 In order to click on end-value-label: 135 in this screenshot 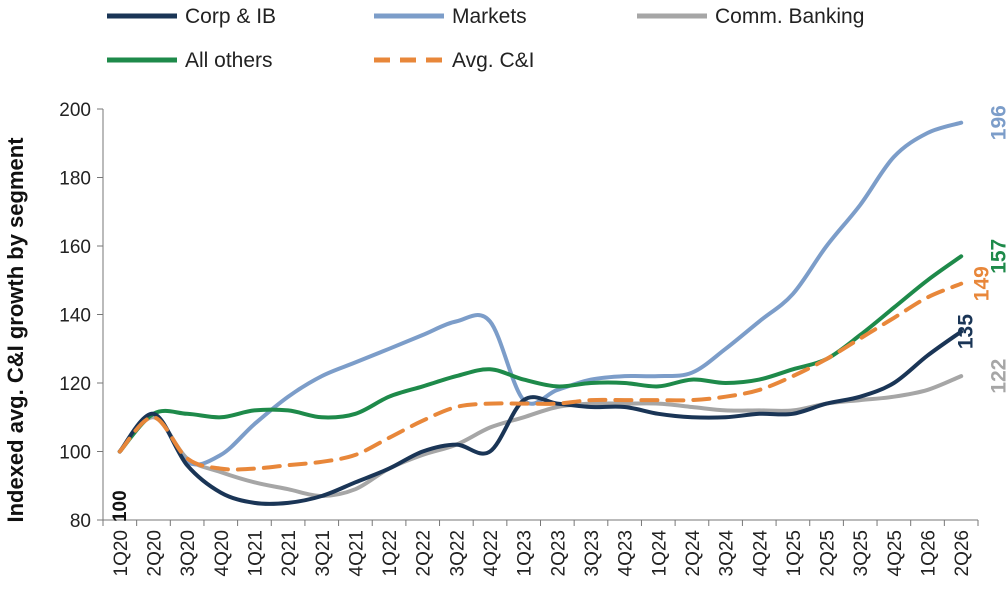, I will do `click(965, 331)`.